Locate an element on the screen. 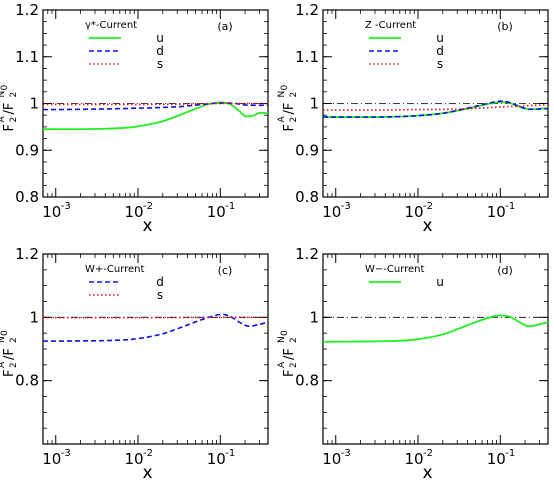 The height and width of the screenshot is (485, 554). legend-title: W−-Current is located at coordinates (395, 269).